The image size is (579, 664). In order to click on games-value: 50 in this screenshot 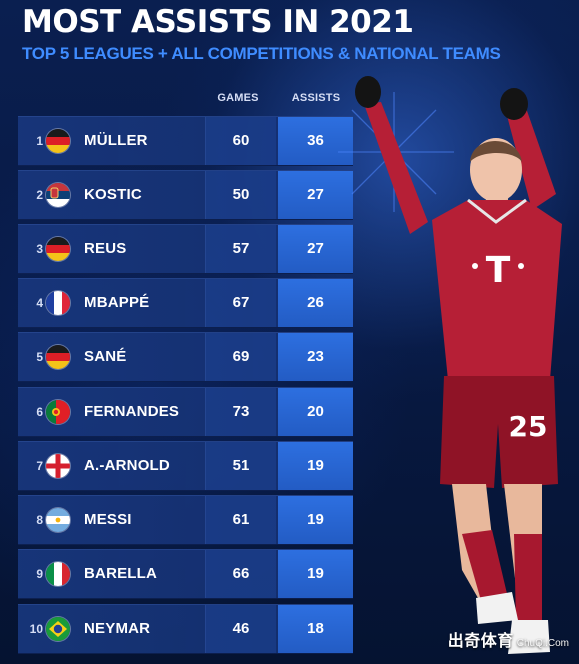, I will do `click(240, 195)`.